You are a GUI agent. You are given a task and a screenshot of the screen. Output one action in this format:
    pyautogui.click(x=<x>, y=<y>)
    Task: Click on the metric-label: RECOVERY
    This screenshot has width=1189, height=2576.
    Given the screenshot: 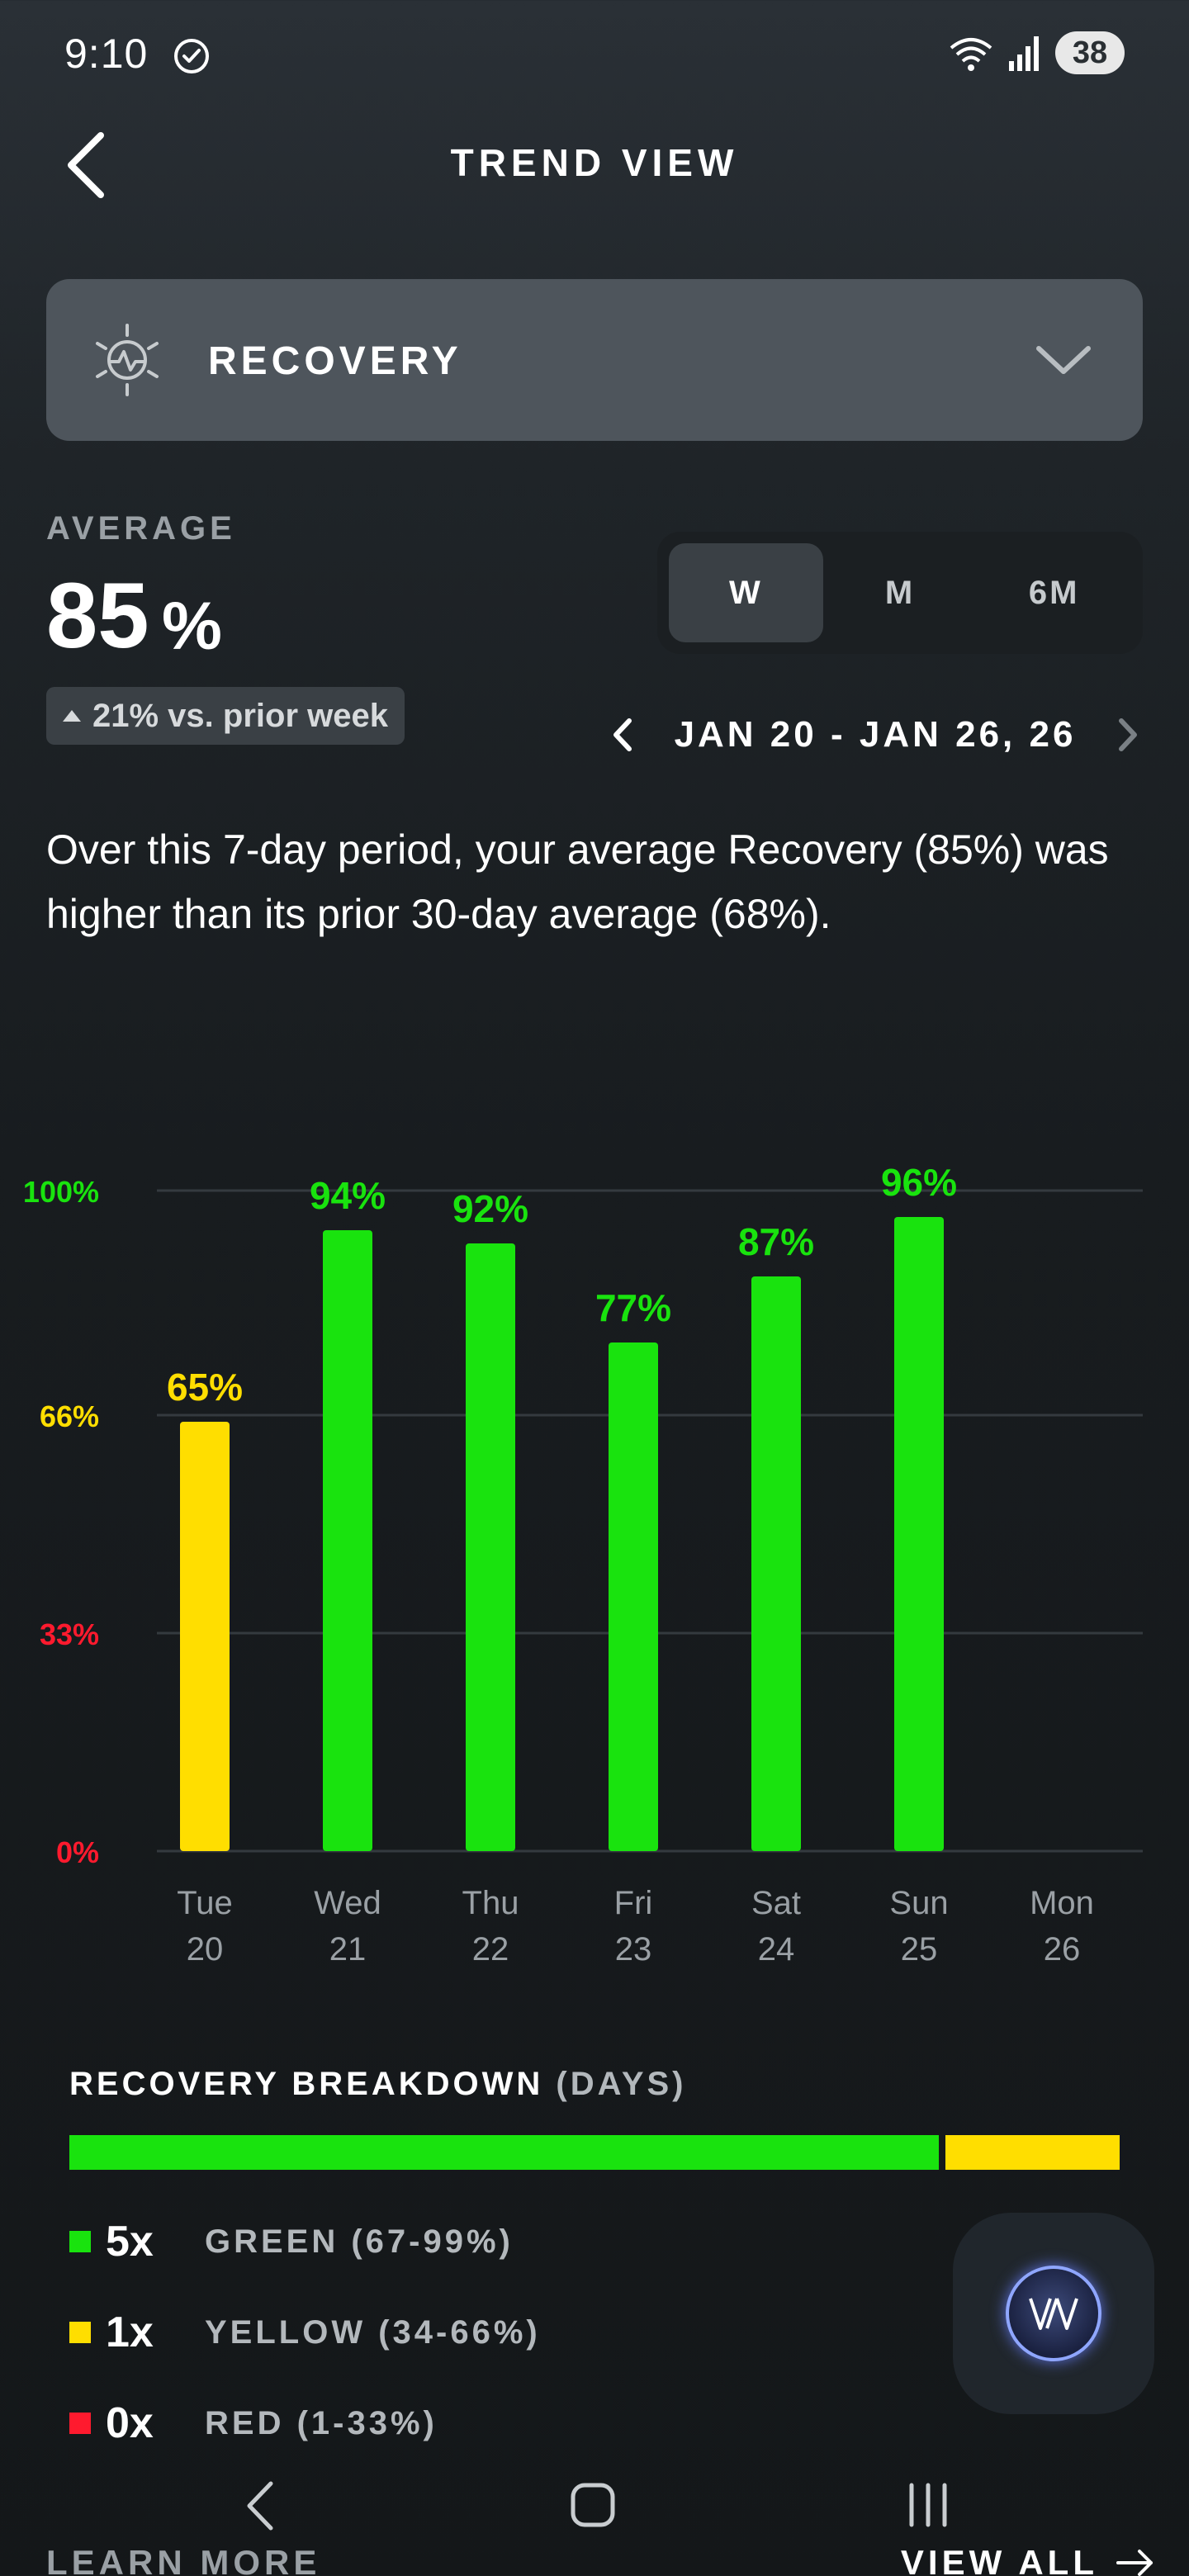 What is the action you would take?
    pyautogui.click(x=335, y=361)
    